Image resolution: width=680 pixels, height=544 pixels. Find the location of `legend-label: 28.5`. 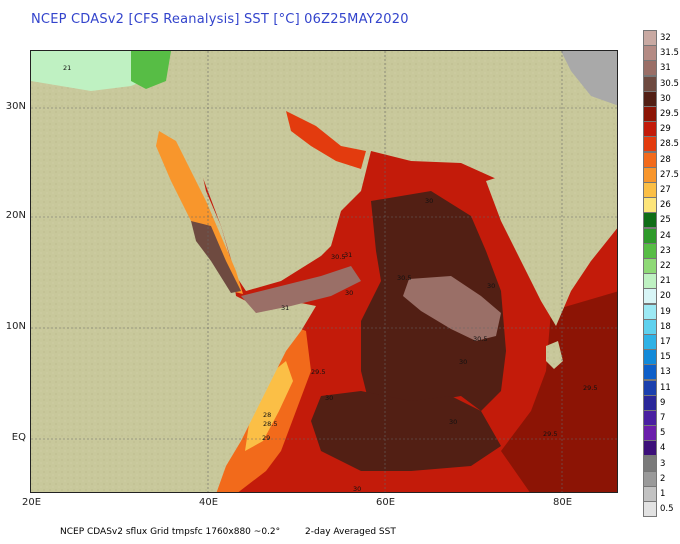

legend-label: 28.5 is located at coordinates (669, 144).